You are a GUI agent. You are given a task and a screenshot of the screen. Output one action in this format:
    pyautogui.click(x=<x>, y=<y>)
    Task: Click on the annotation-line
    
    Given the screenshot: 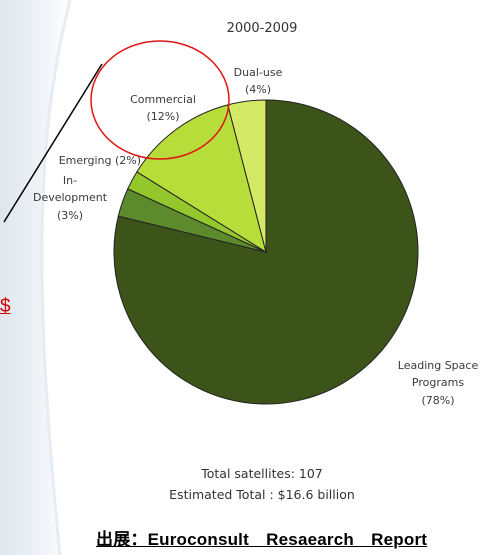 What is the action you would take?
    pyautogui.click(x=53, y=143)
    